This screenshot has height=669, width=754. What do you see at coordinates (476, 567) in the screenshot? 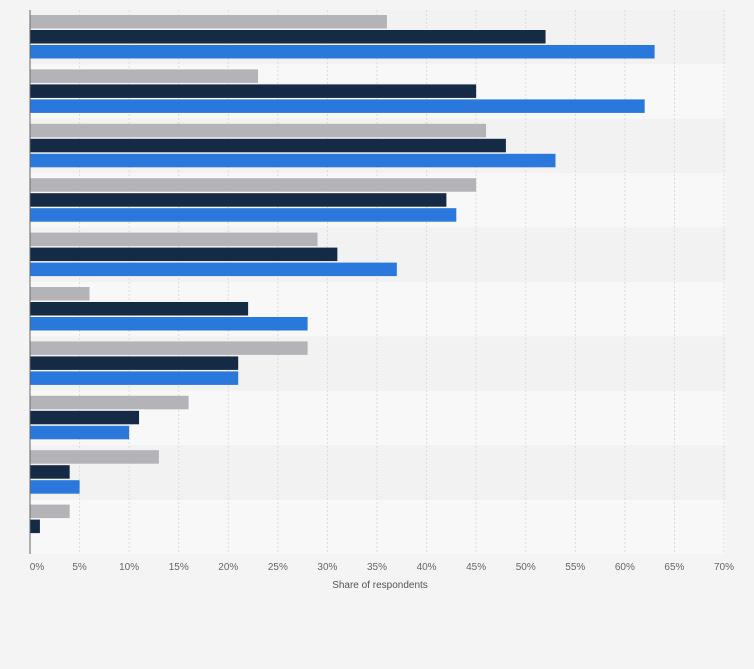
I see `x-tick-label-45%: 45%` at bounding box center [476, 567].